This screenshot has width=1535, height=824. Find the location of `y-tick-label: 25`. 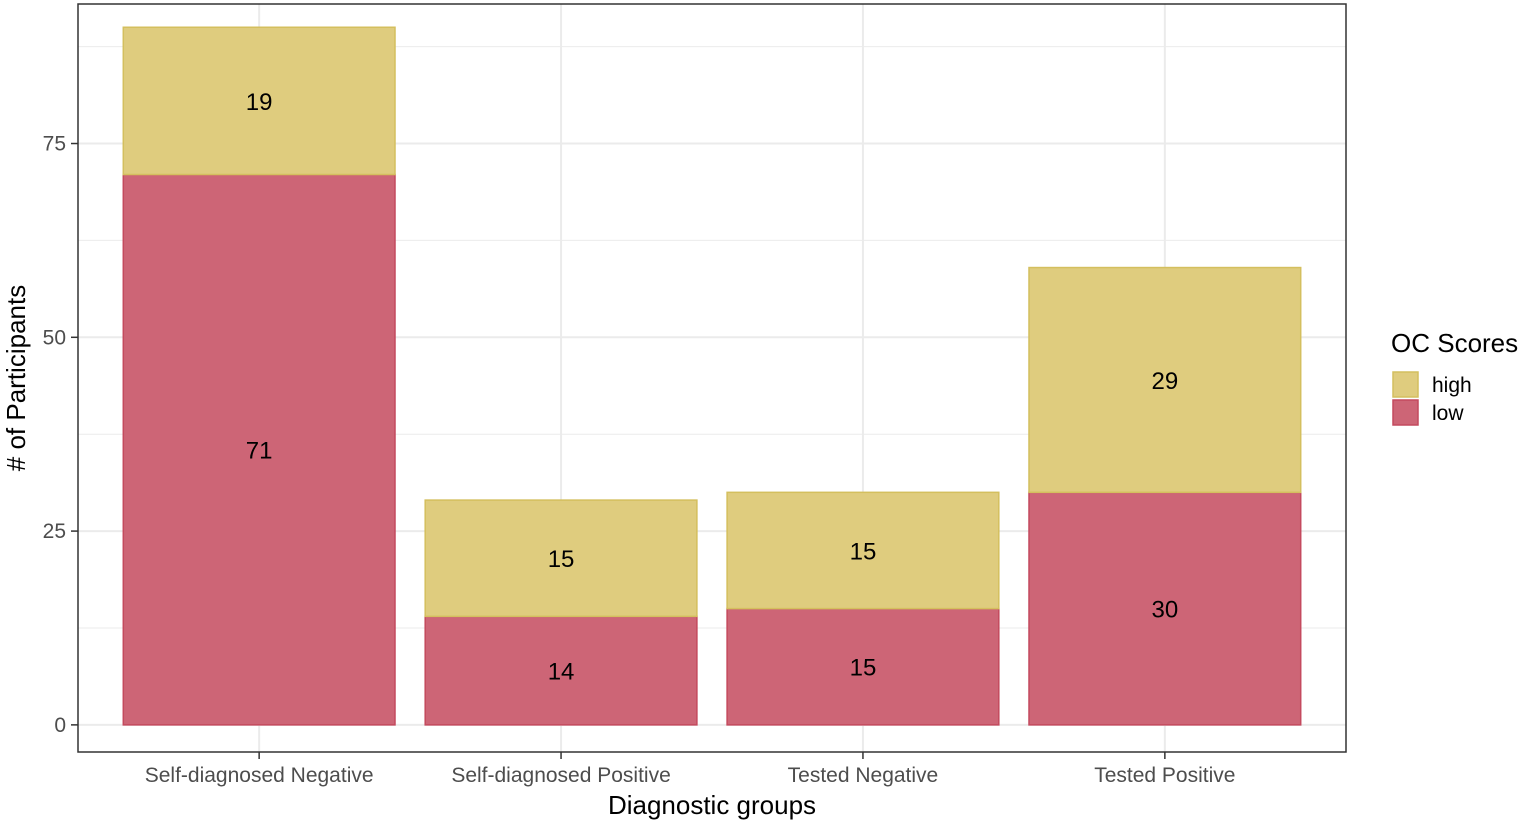

y-tick-label: 25 is located at coordinates (54, 531).